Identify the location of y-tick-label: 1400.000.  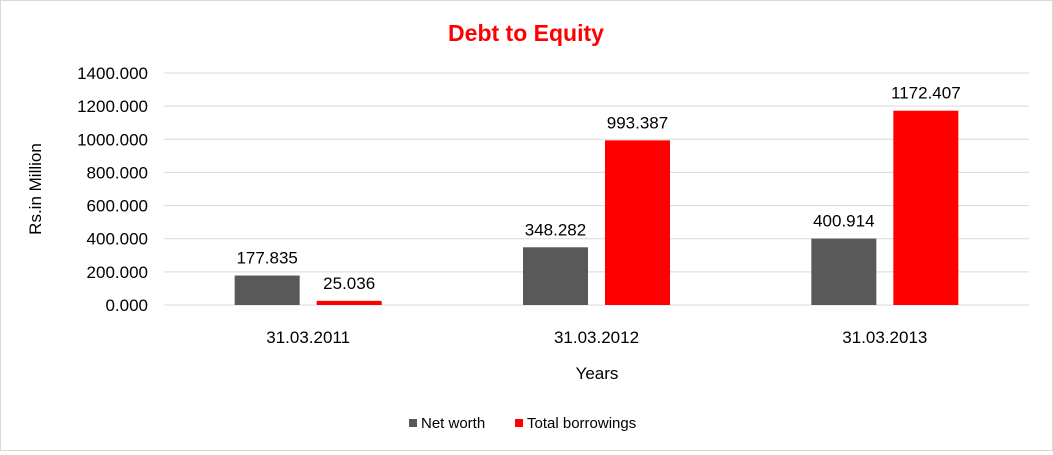
(112, 73).